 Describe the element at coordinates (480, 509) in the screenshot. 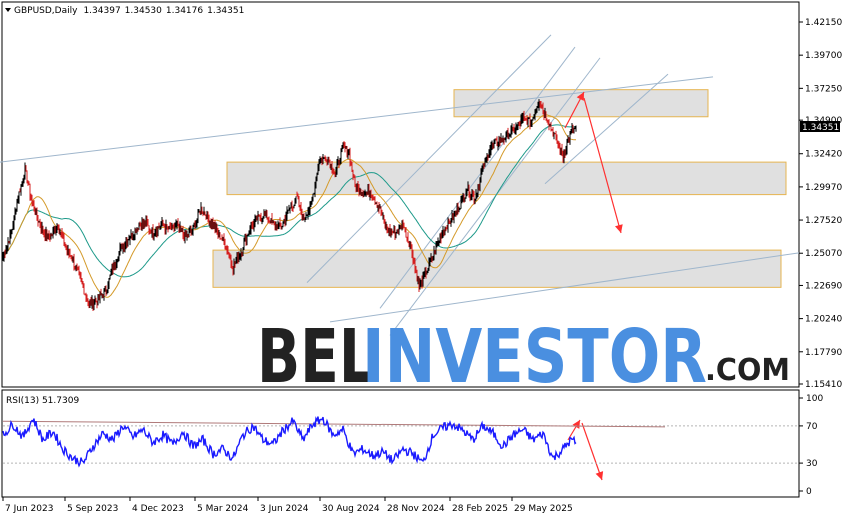

I see `time-tick-label: 28 Feb 2025` at that location.